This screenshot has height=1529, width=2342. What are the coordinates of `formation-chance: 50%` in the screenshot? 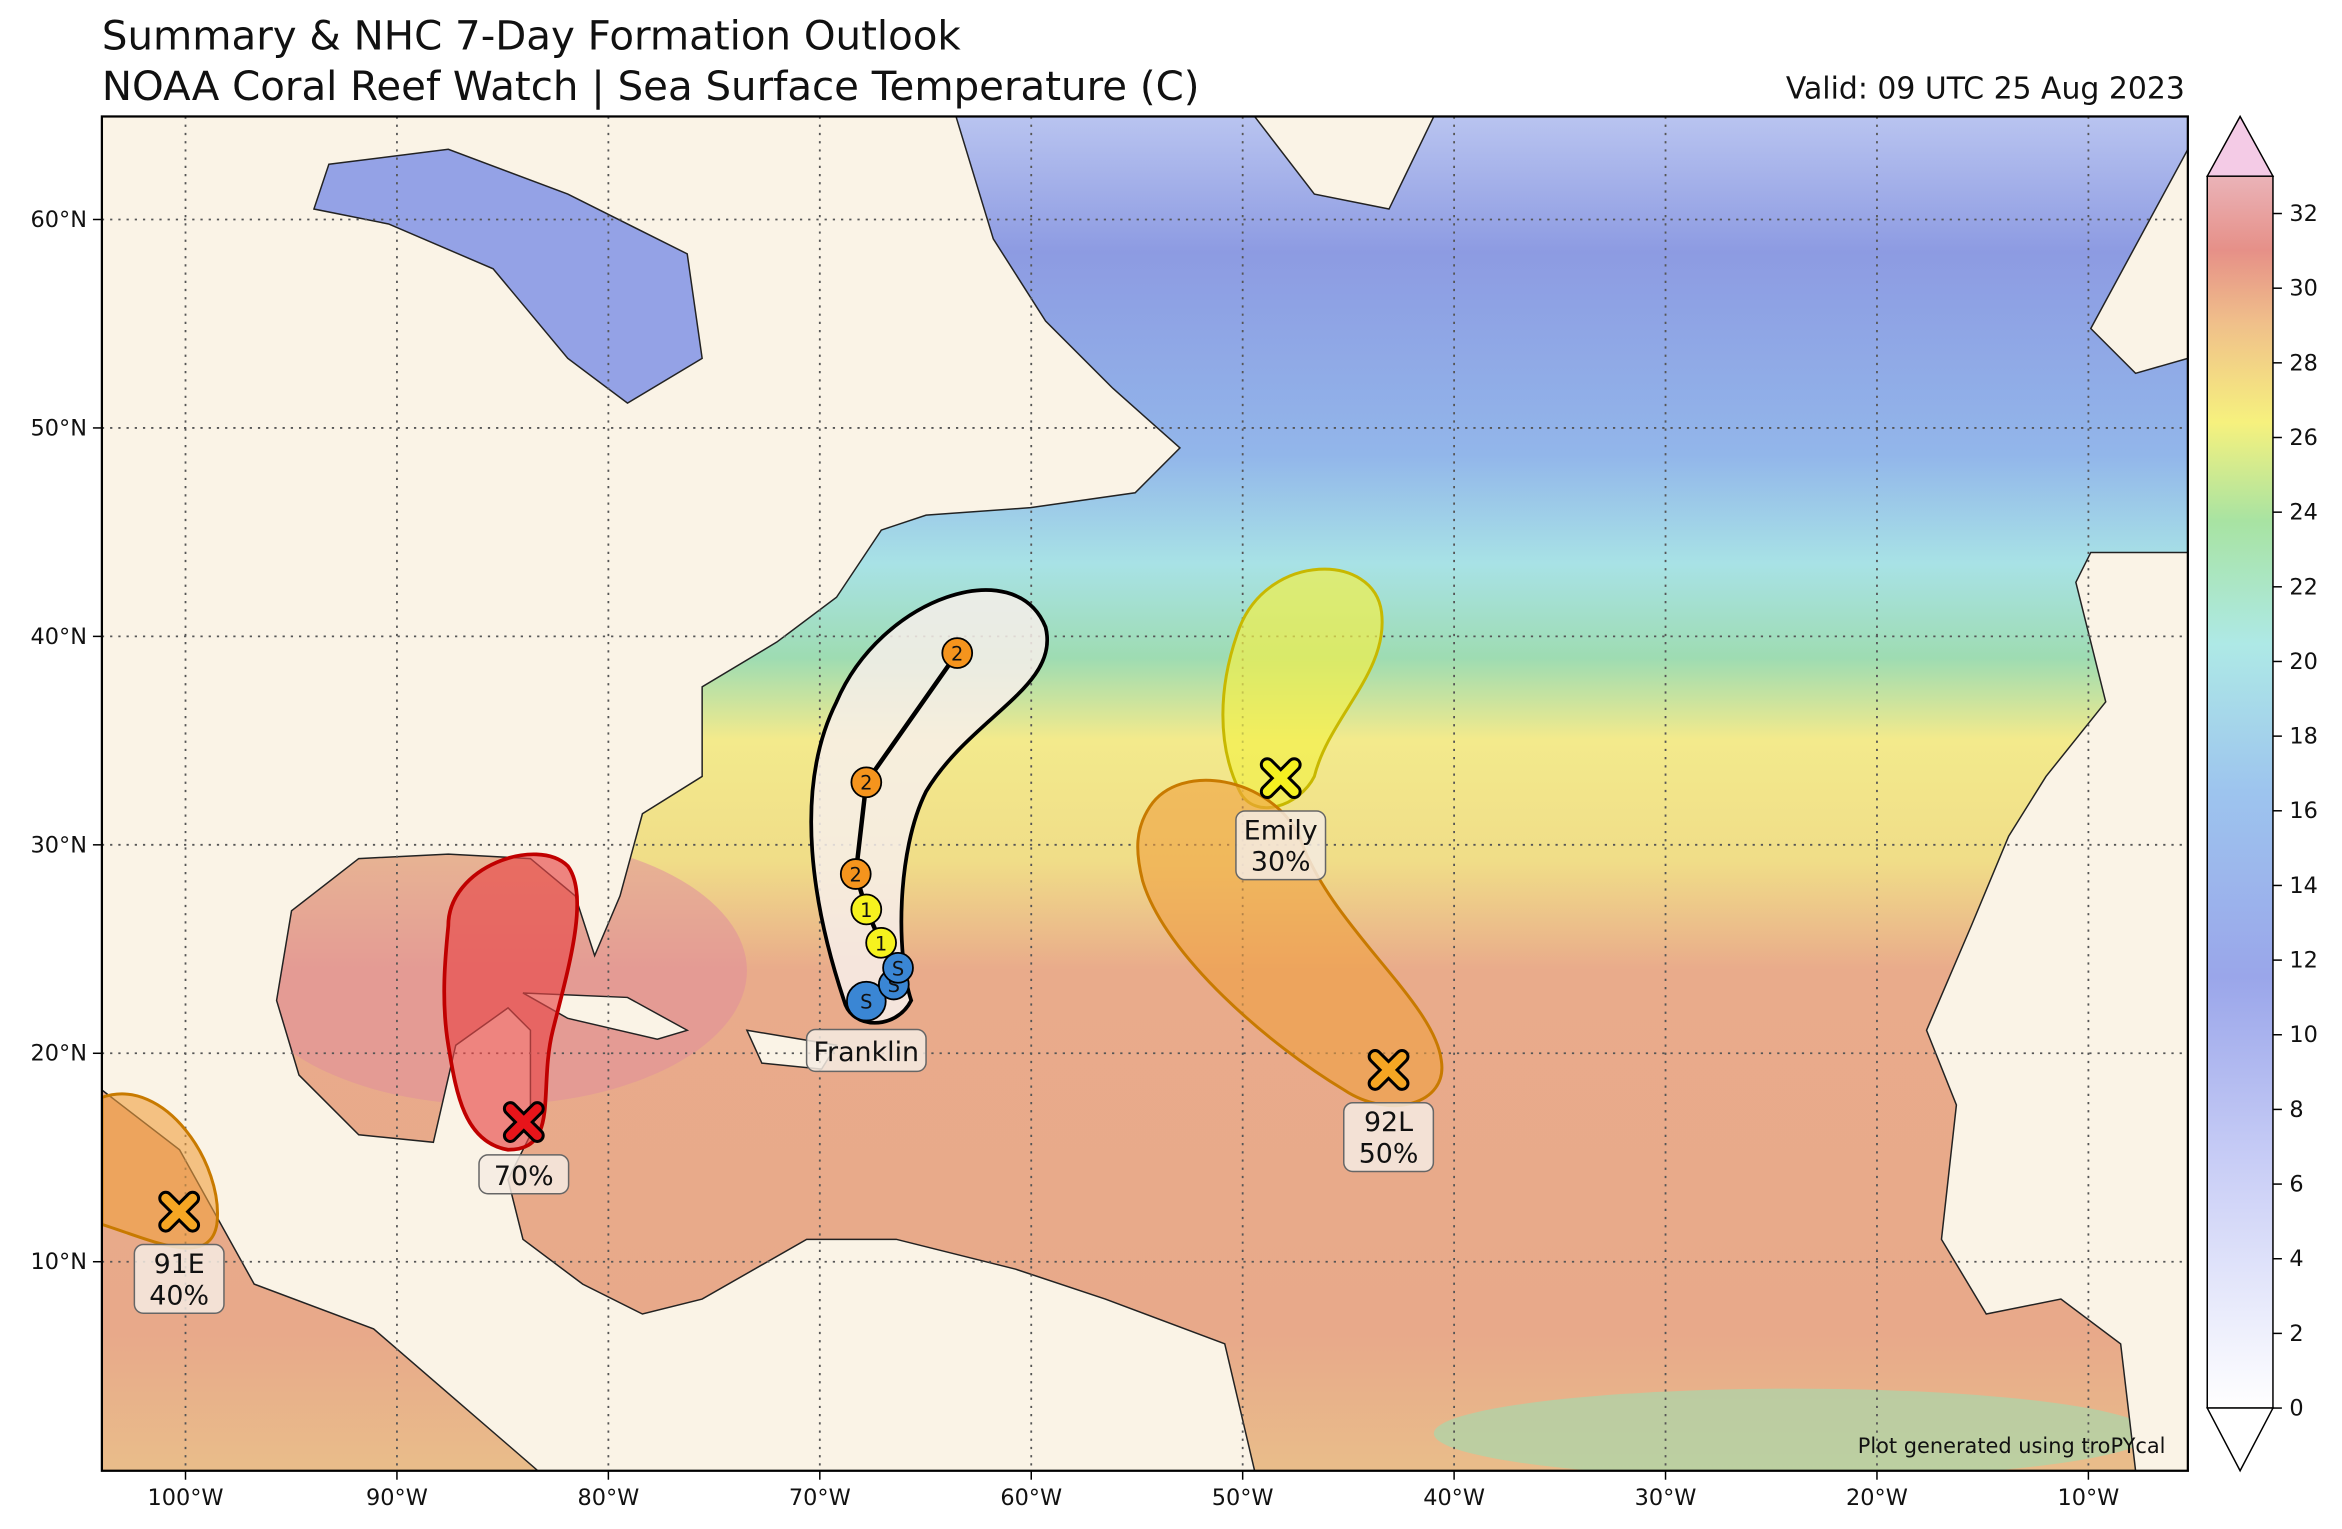 It's located at (1389, 1154).